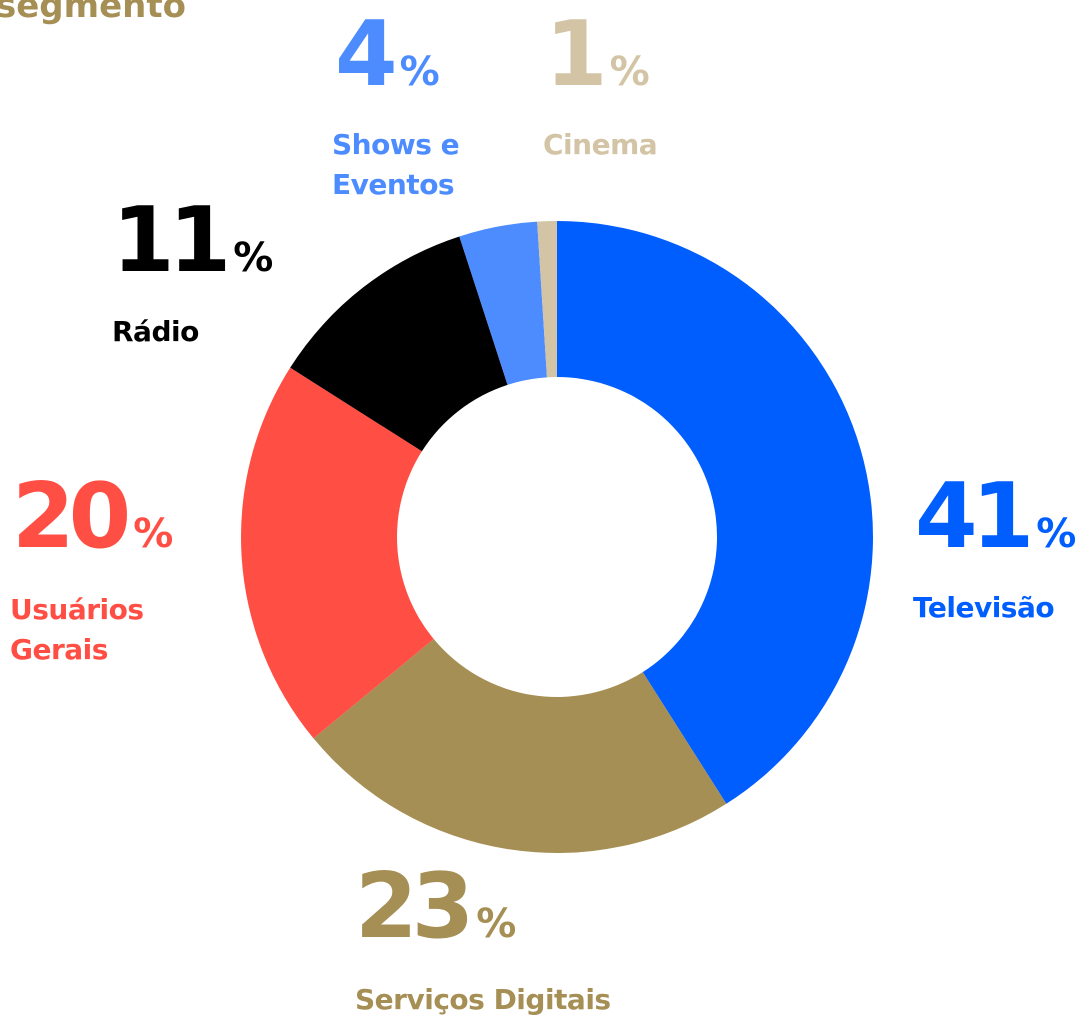 The width and height of the screenshot is (1086, 1019). I want to click on category-label: Usuários Gerais, so click(77, 629).